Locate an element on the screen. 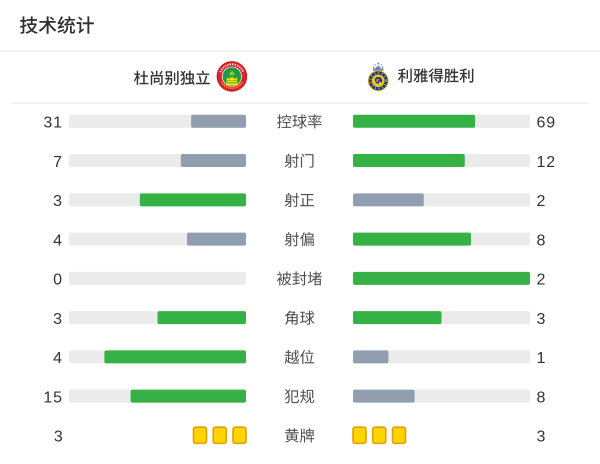 This screenshot has width=600, height=464. svg-text: 7 is located at coordinates (58, 162).